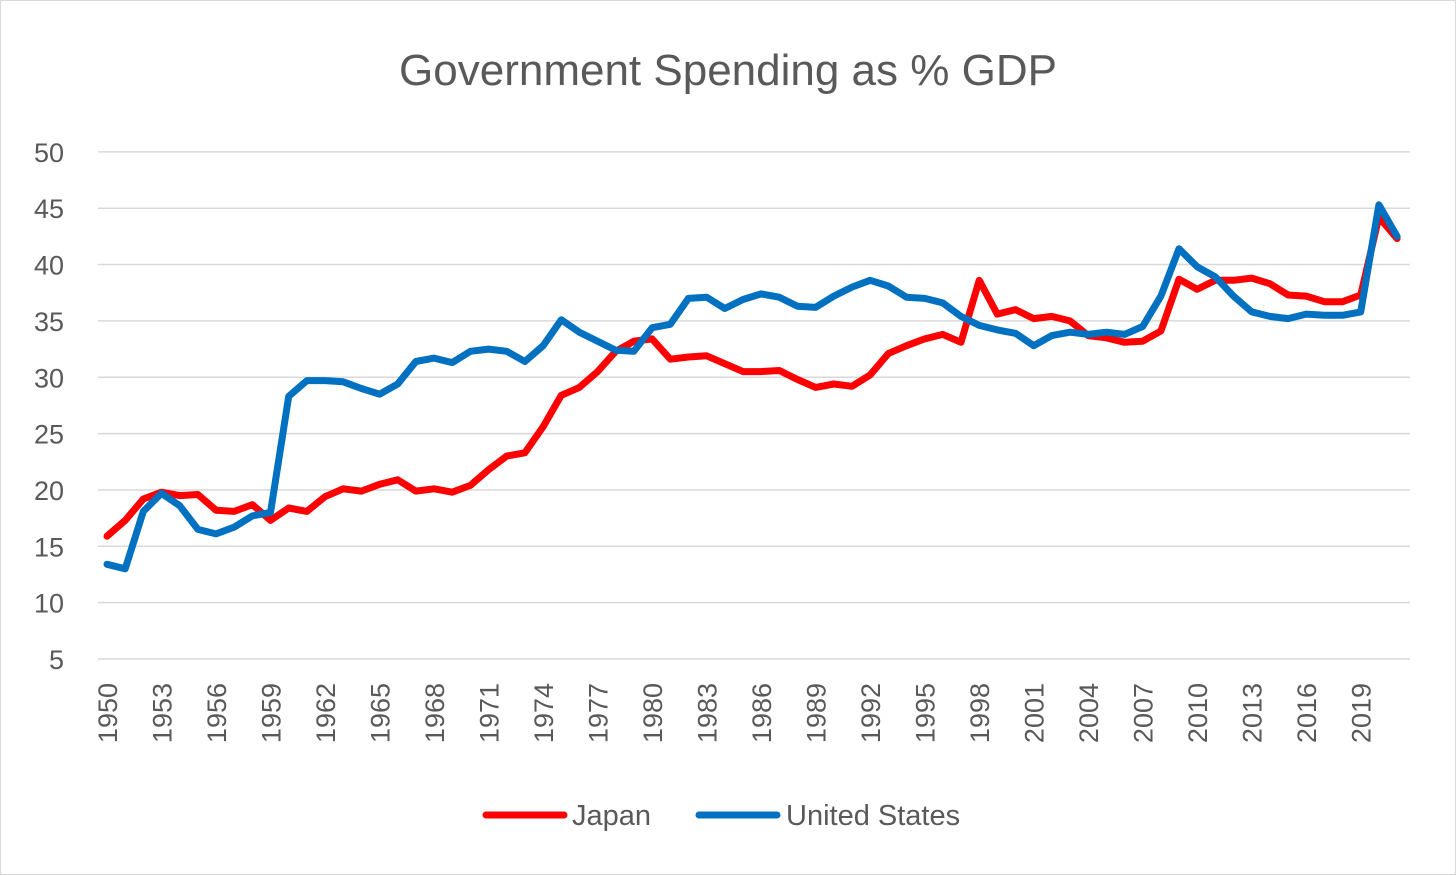 The height and width of the screenshot is (875, 1456). What do you see at coordinates (721, 816) in the screenshot?
I see `legend: Japan United States` at bounding box center [721, 816].